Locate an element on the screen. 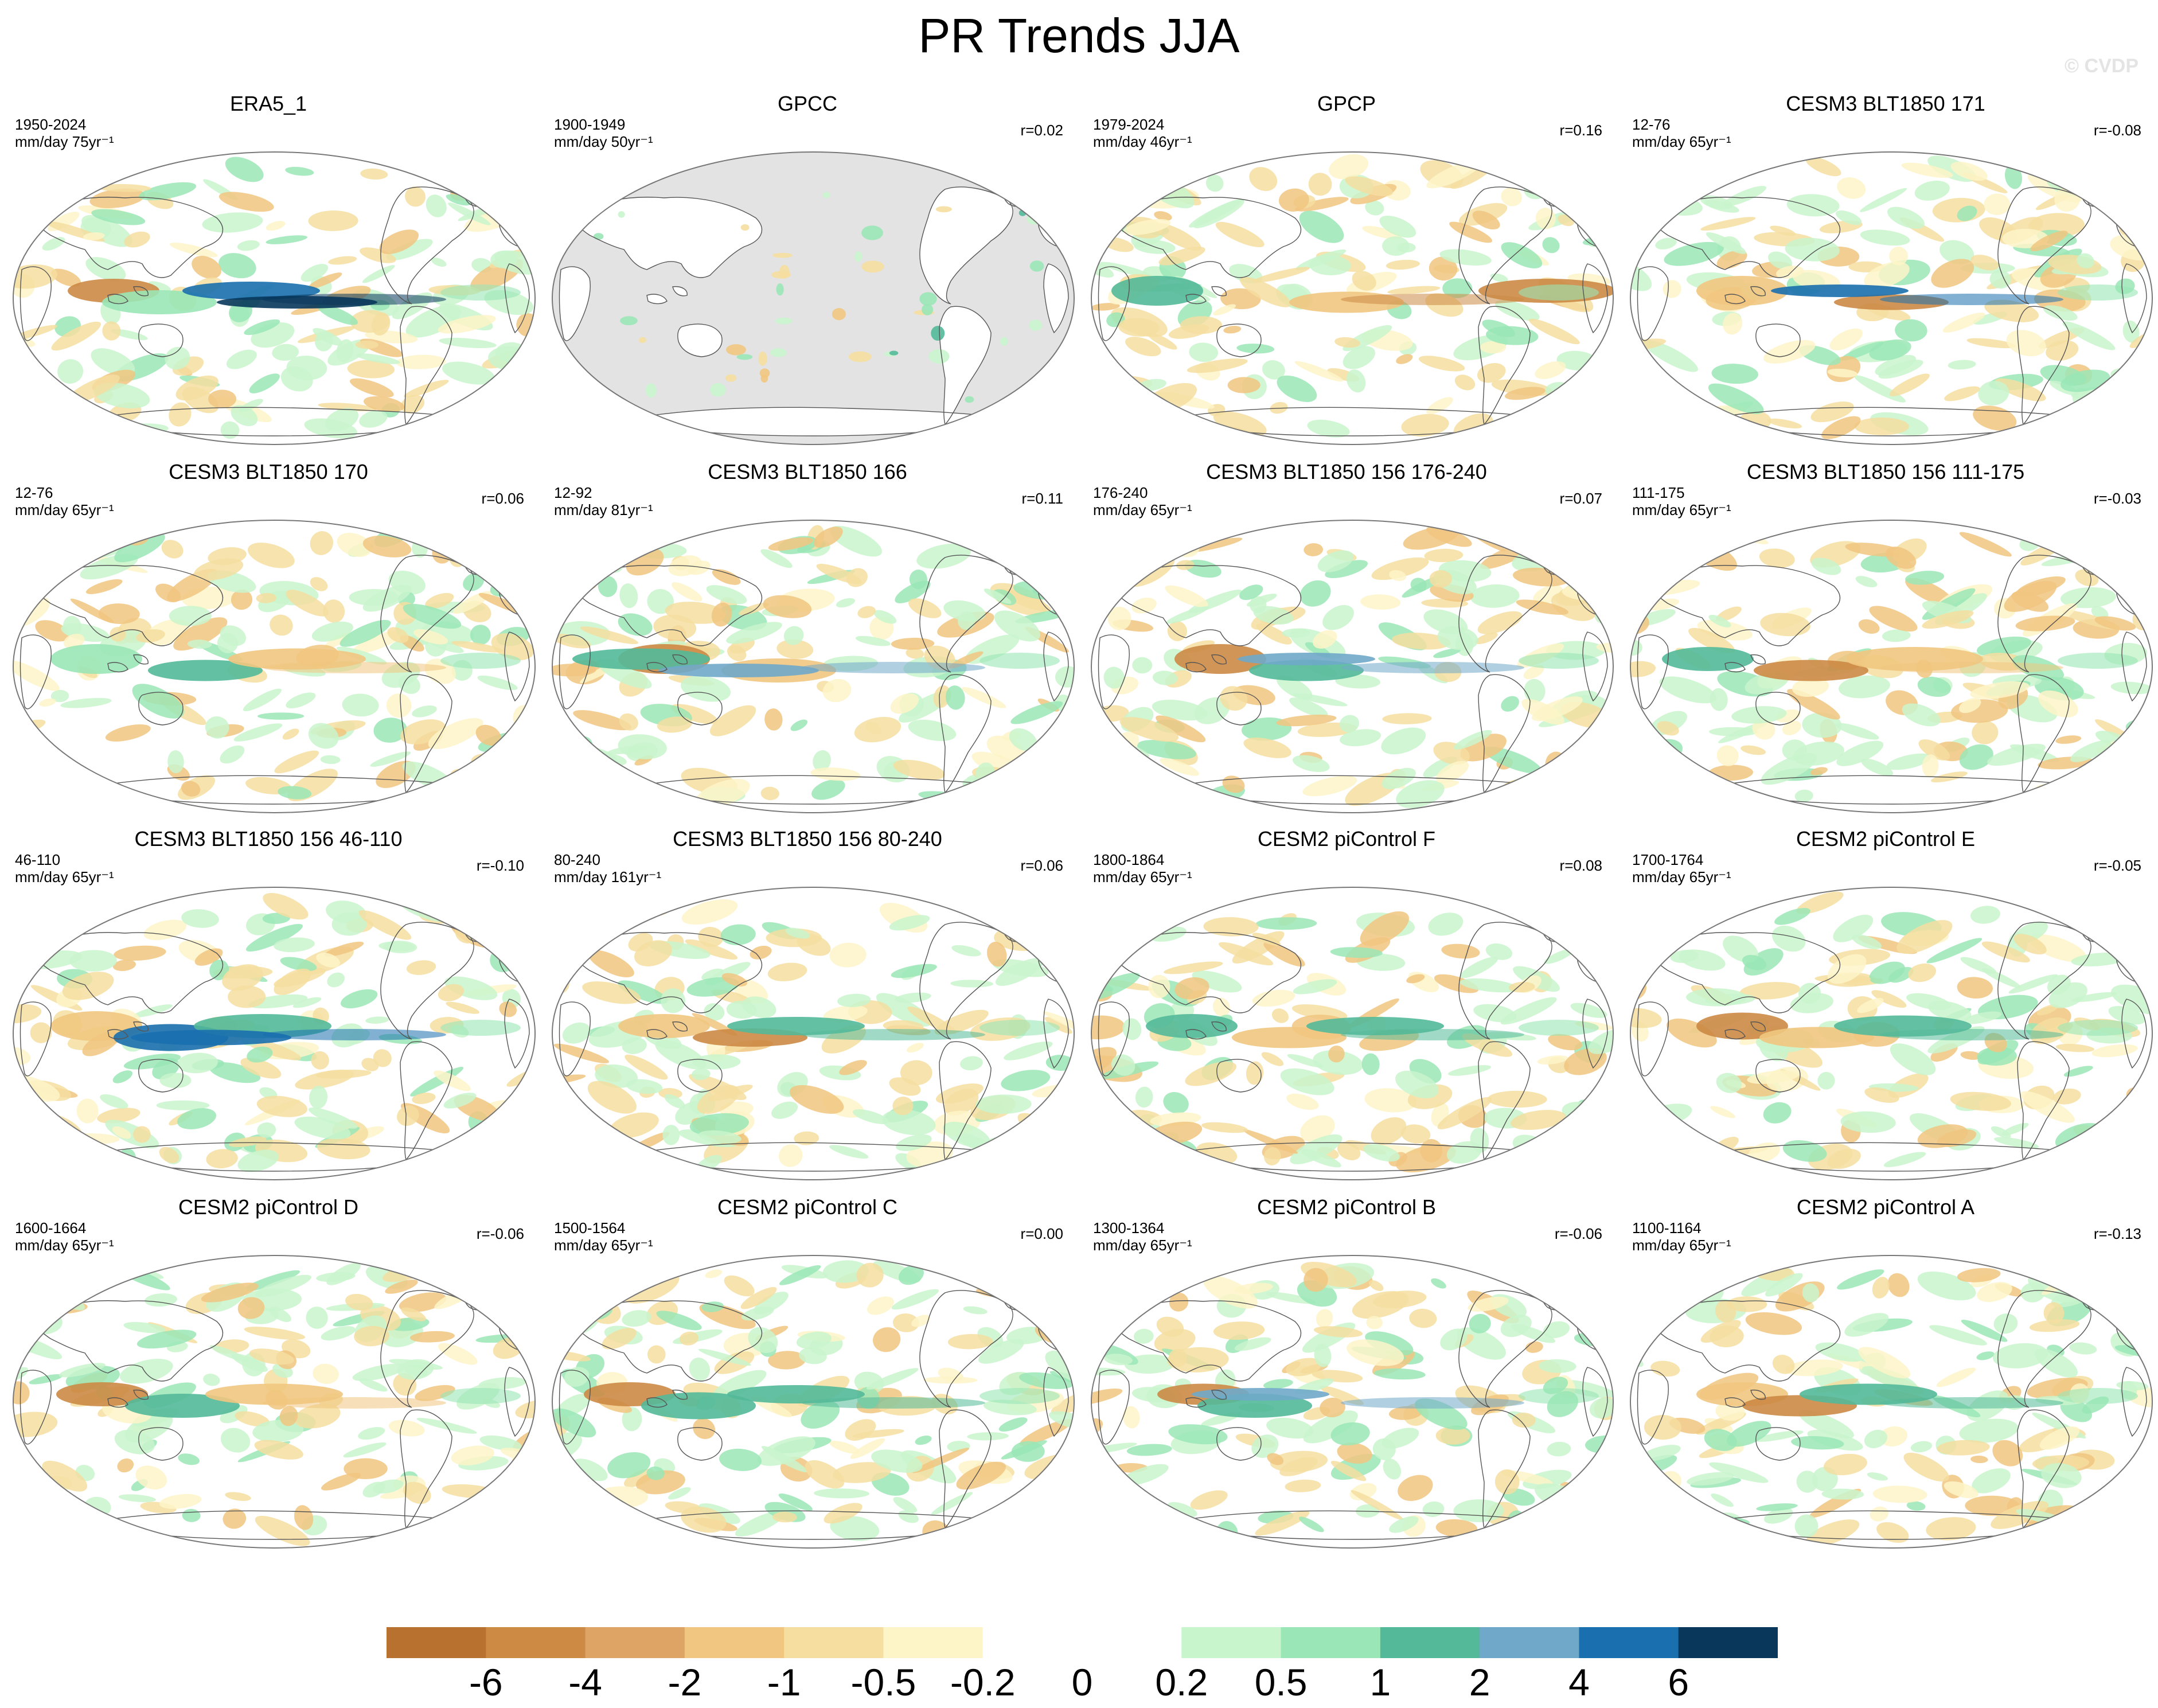  panel-title: GPCP is located at coordinates (1346, 104).